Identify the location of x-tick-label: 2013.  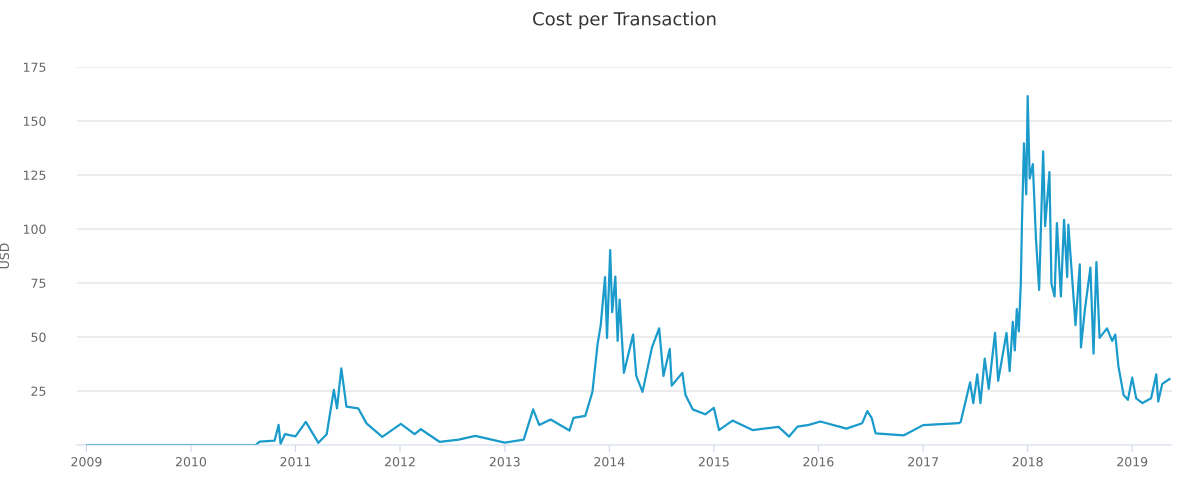
(504, 462).